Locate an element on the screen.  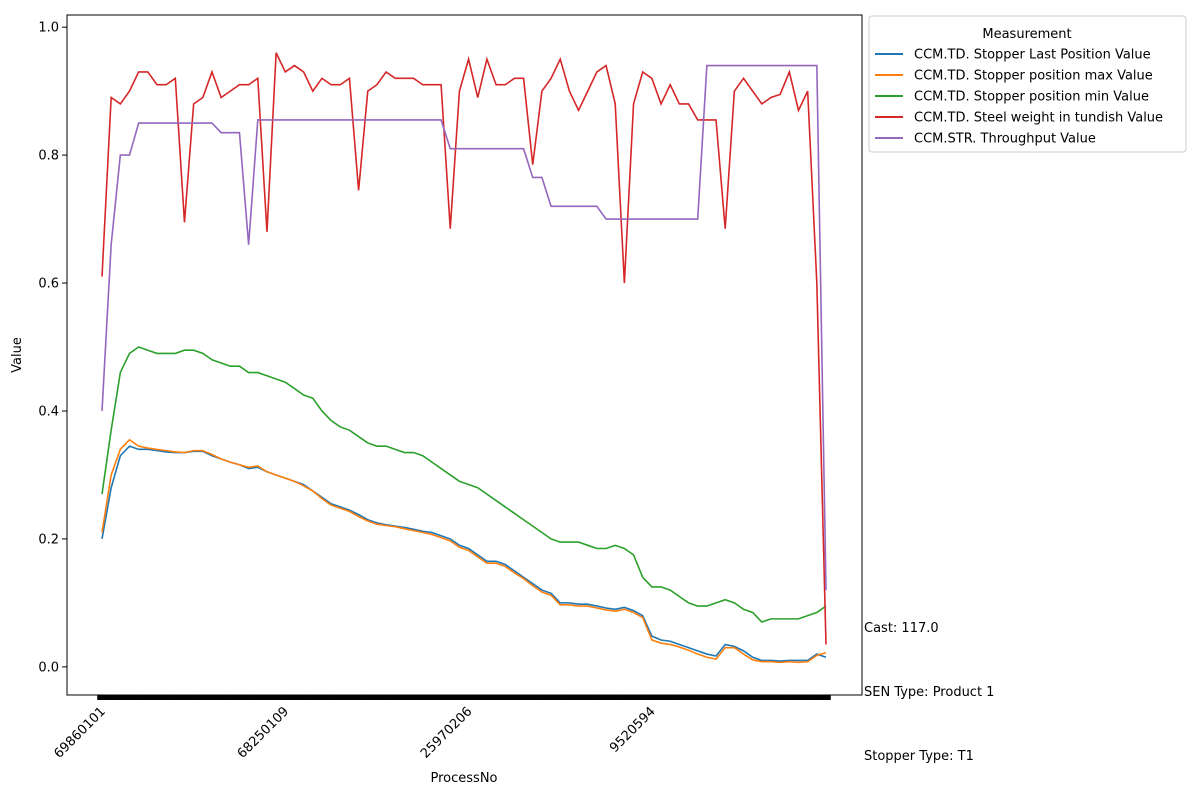
x-tick-label: 25970206 is located at coordinates (446, 732).